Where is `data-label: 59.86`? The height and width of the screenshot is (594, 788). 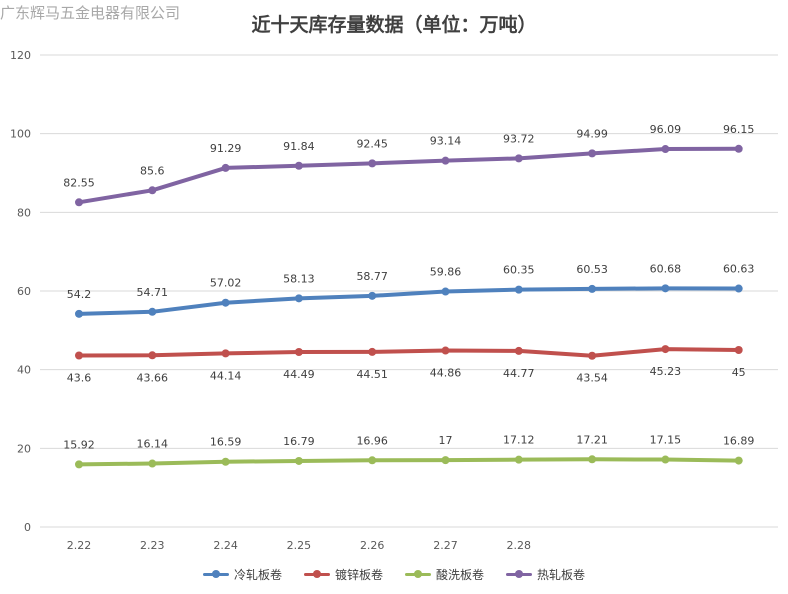 data-label: 59.86 is located at coordinates (446, 272).